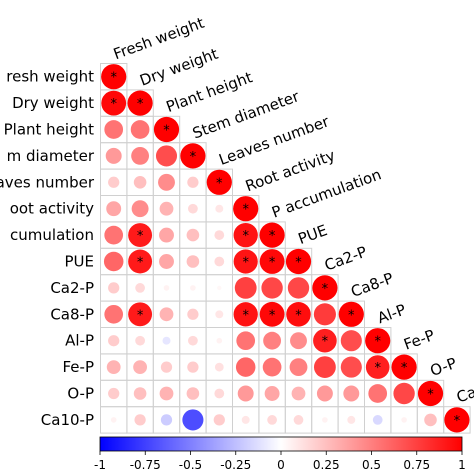  Describe the element at coordinates (235, 465) in the screenshot. I see `colorbar-tick-label: -0.25` at that location.